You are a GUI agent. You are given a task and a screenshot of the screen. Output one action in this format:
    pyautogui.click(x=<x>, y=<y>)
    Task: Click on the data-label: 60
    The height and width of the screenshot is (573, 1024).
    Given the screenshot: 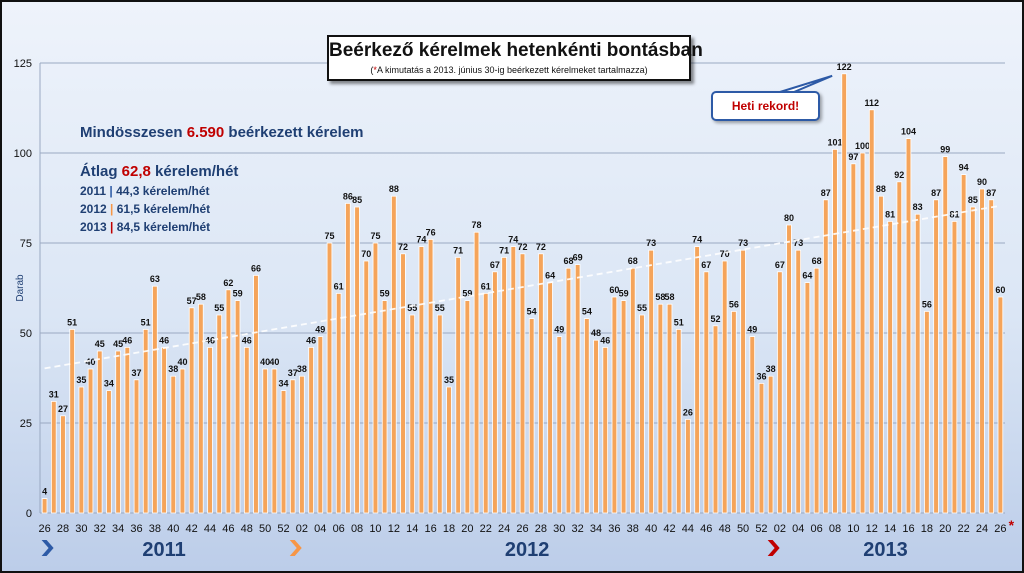 What is the action you would take?
    pyautogui.click(x=1000, y=290)
    